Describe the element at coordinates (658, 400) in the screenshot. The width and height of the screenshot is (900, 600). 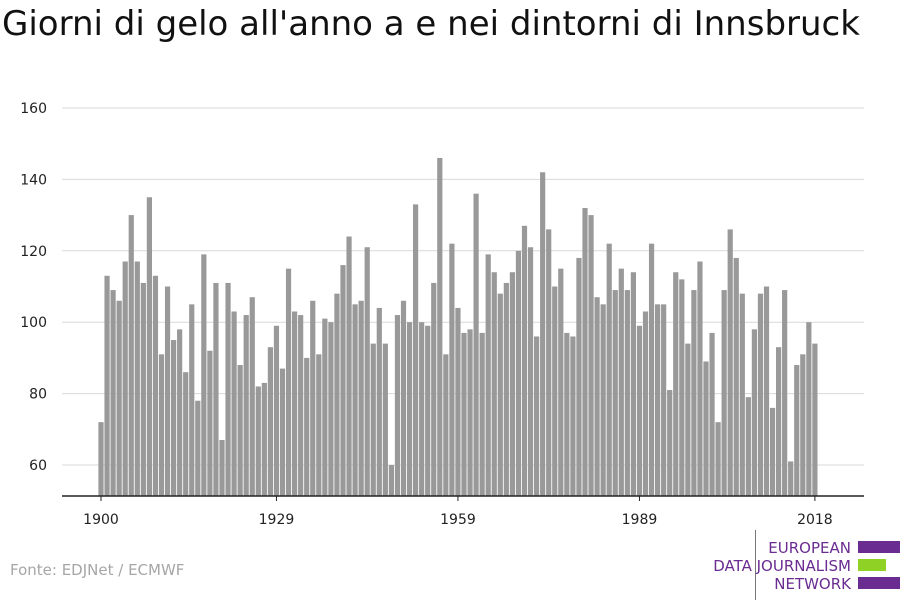
I see `bar-1992` at that location.